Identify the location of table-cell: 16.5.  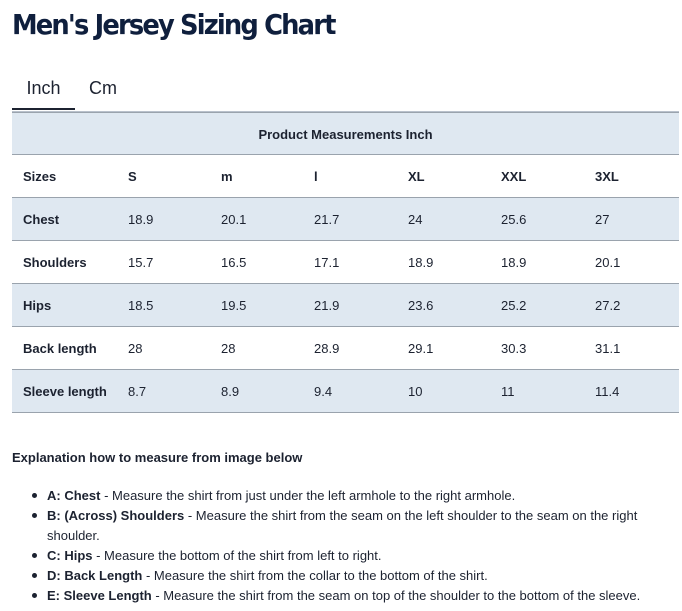
(234, 262).